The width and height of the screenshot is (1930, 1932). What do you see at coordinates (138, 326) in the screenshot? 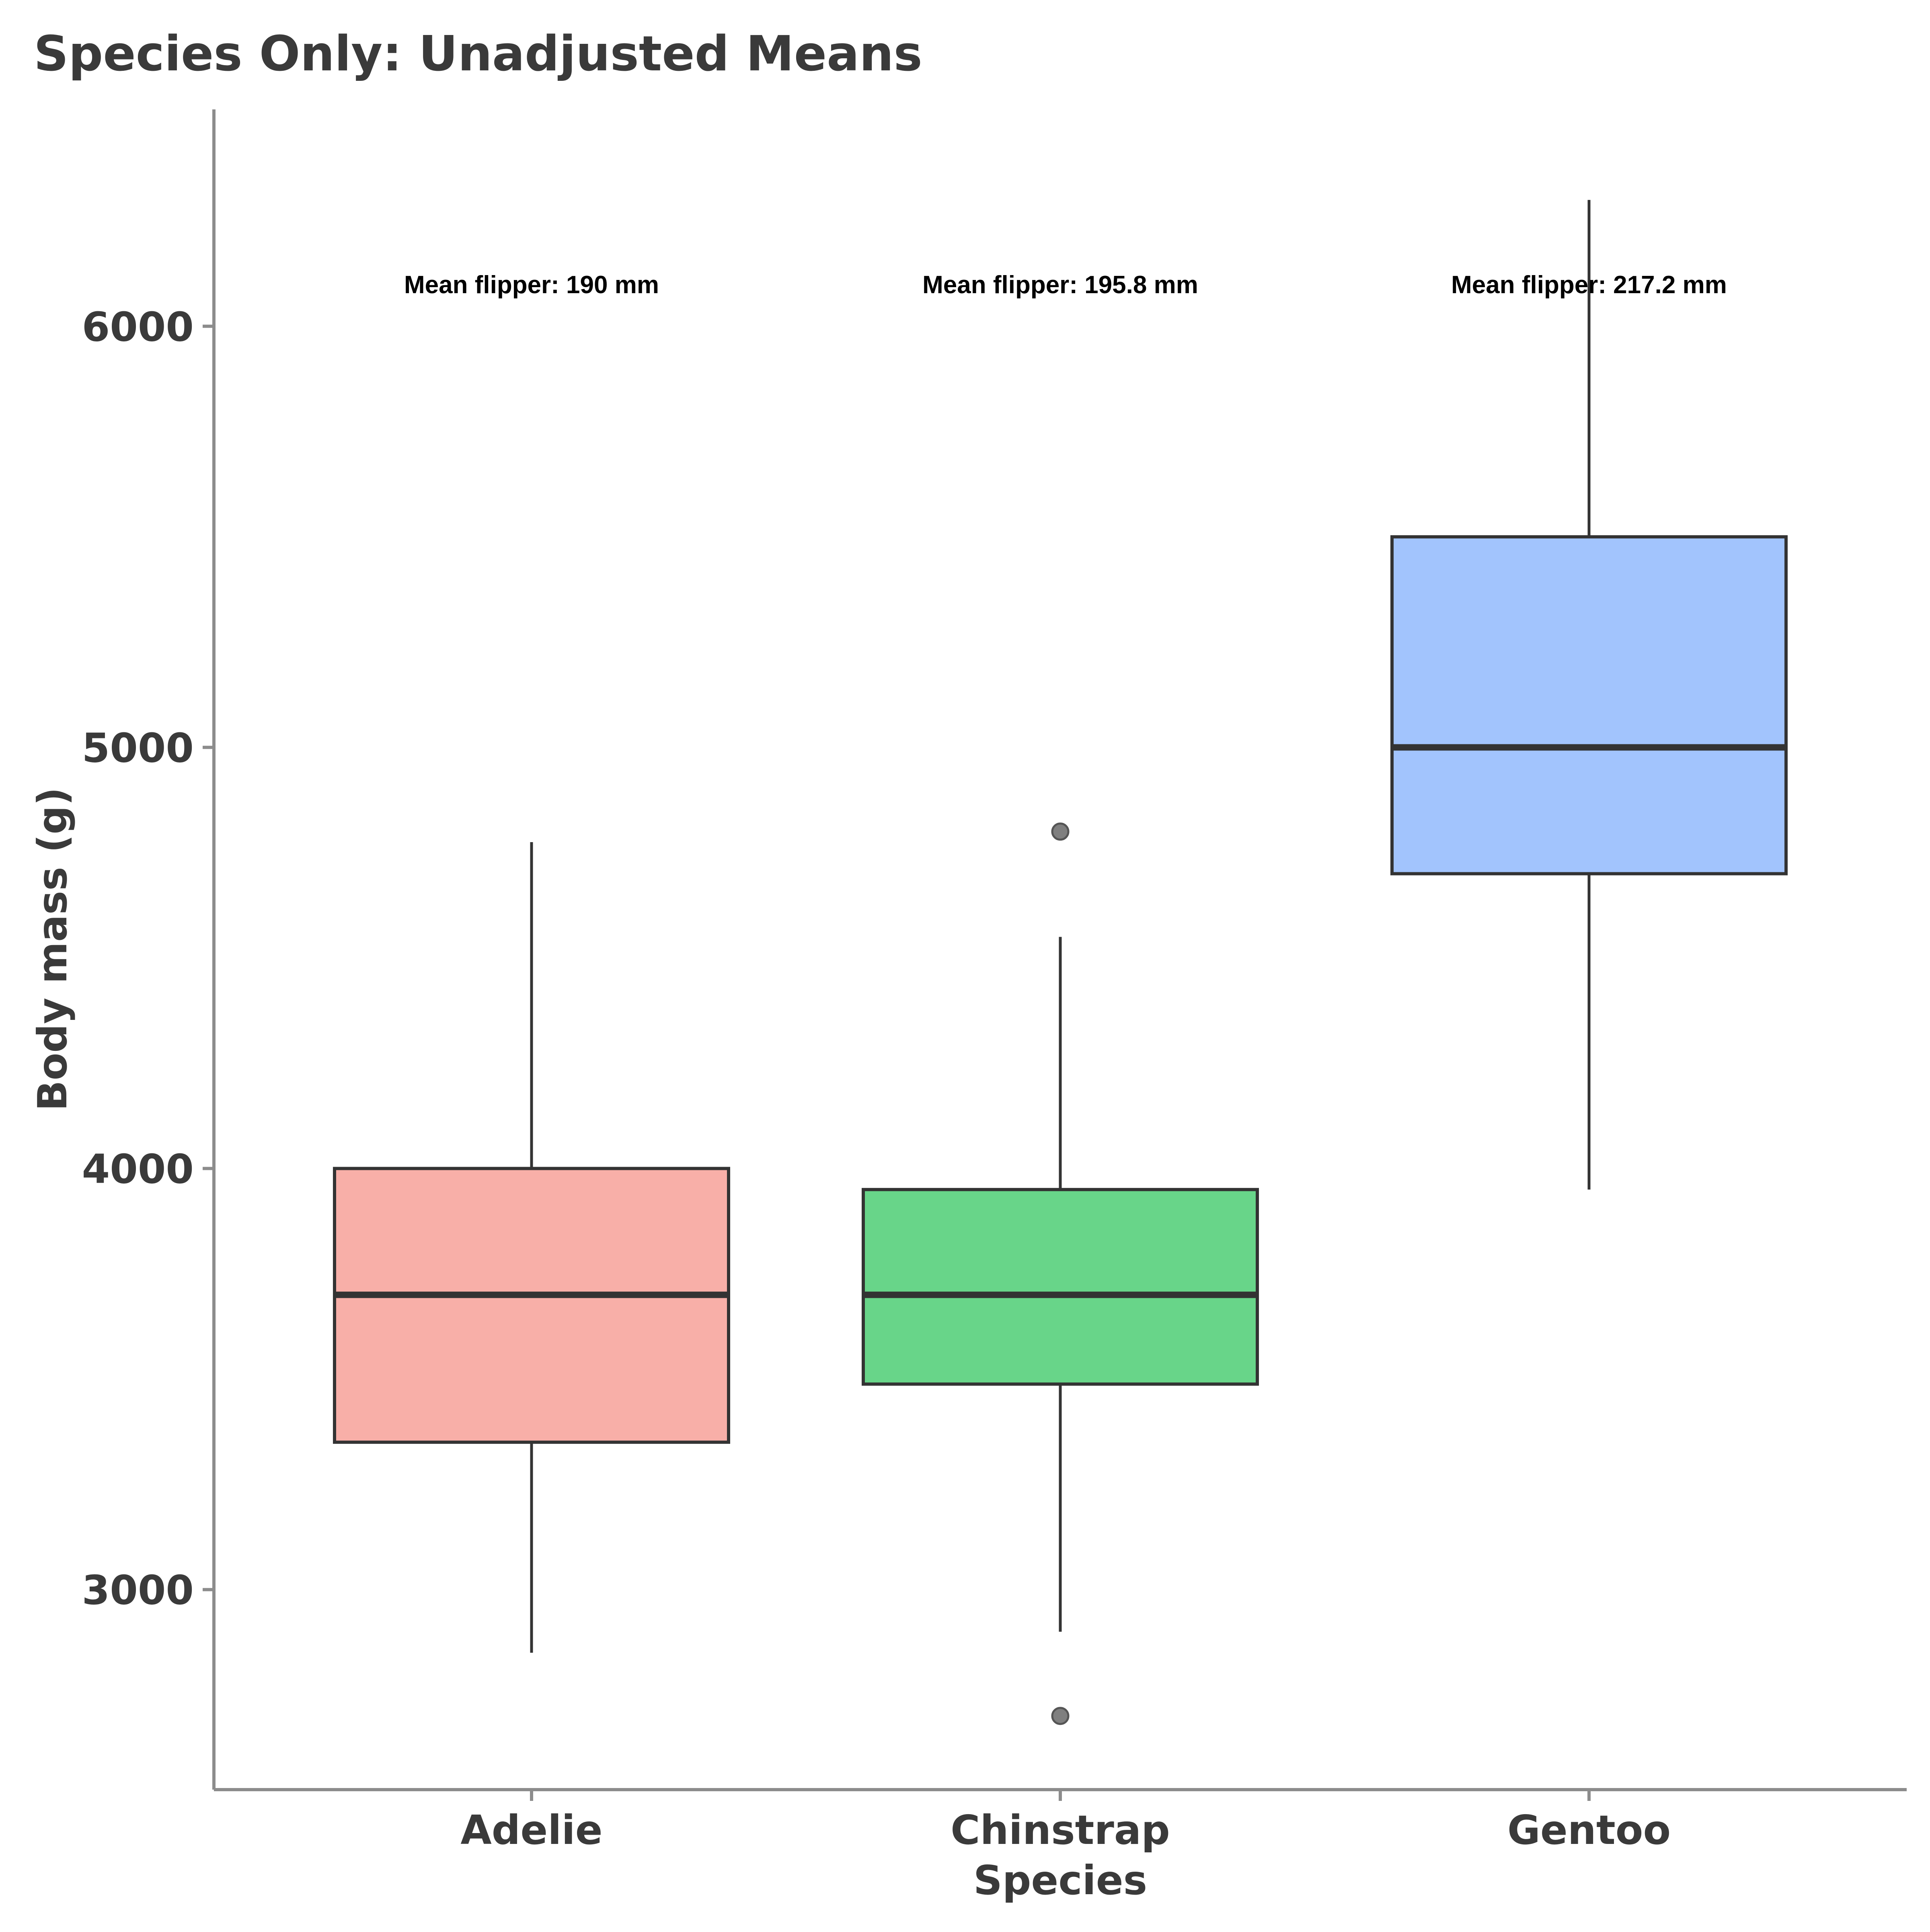
I see `y-tick-label: 6000` at bounding box center [138, 326].